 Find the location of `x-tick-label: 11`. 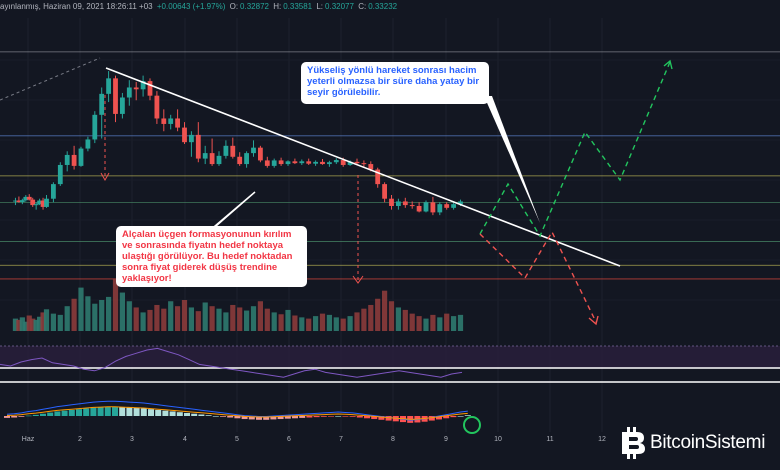

x-tick-label: 11 is located at coordinates (550, 439).